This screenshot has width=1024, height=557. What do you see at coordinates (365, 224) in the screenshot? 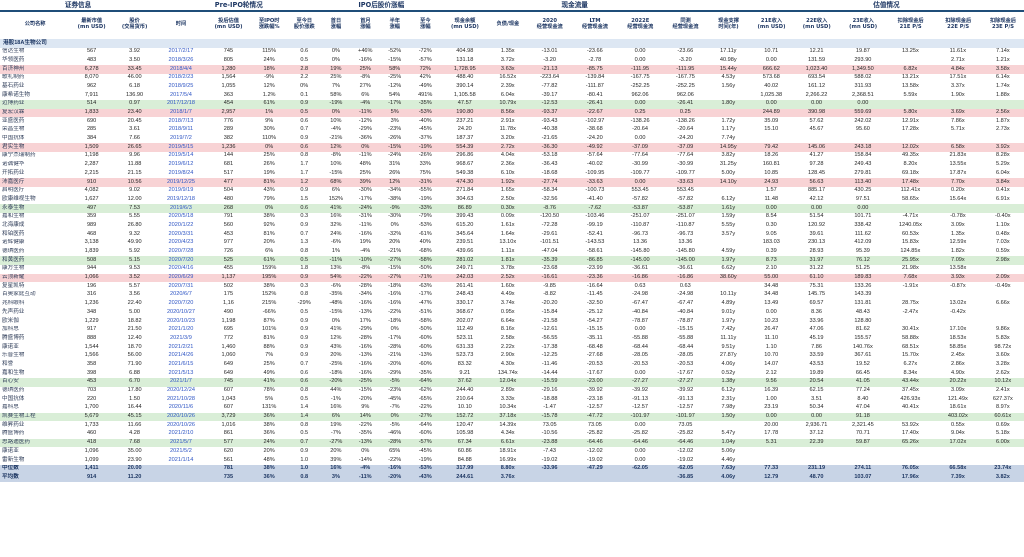
I see `value-cell: -11%` at bounding box center [365, 224].